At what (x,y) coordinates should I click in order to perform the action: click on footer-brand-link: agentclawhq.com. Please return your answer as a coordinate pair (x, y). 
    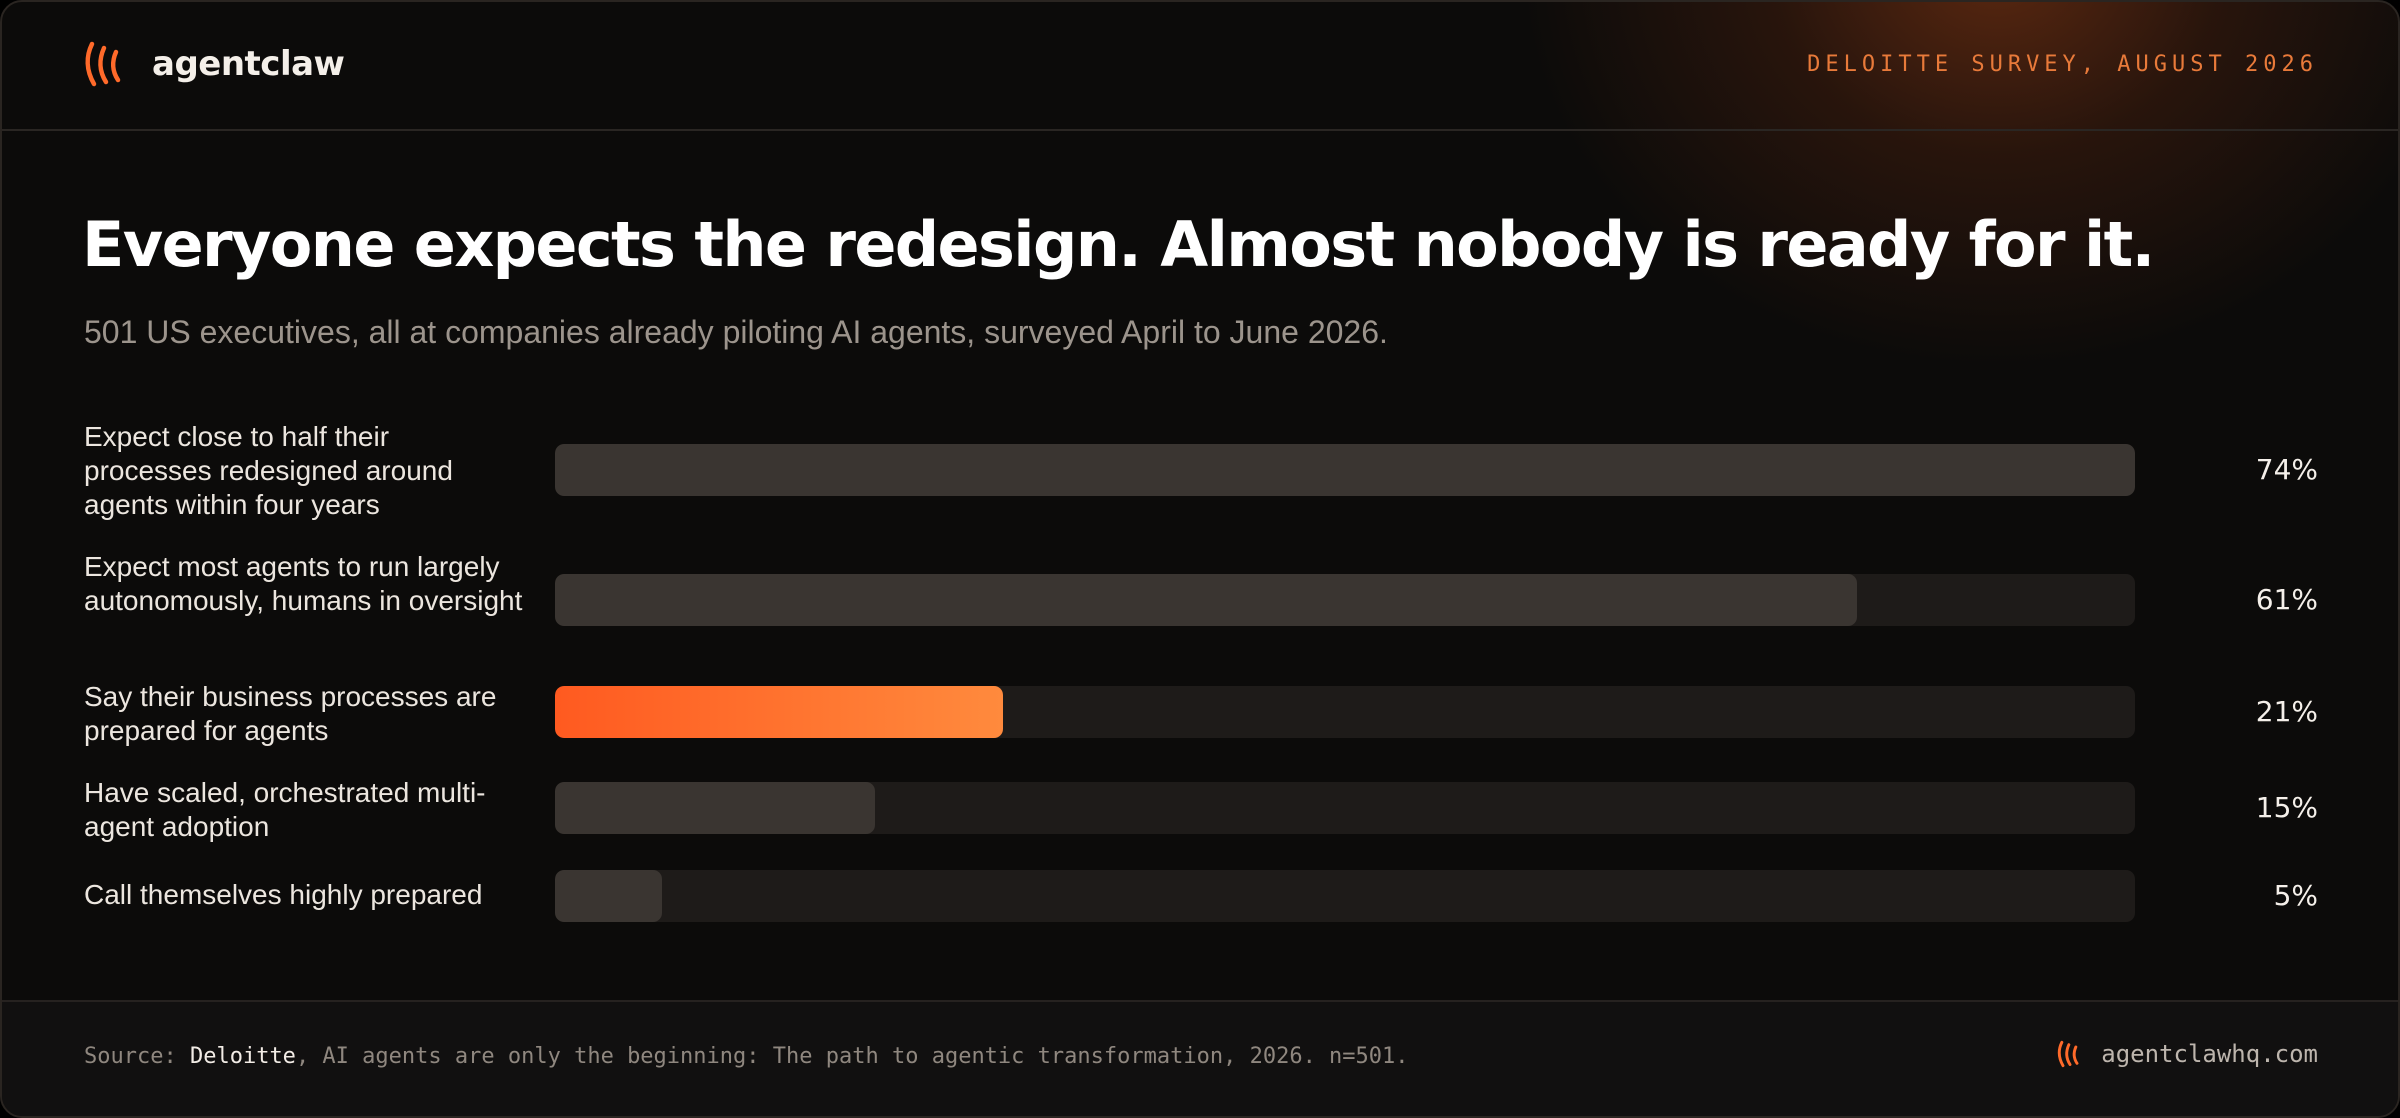
    Looking at the image, I should click on (2187, 1054).